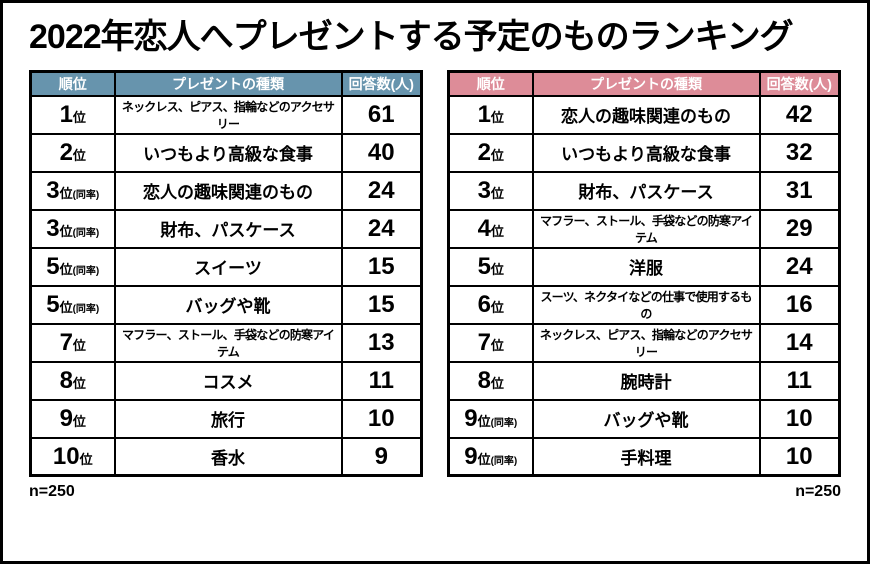 This screenshot has height=564, width=870. Describe the element at coordinates (471, 456) in the screenshot. I see `rank-number: 9` at that location.